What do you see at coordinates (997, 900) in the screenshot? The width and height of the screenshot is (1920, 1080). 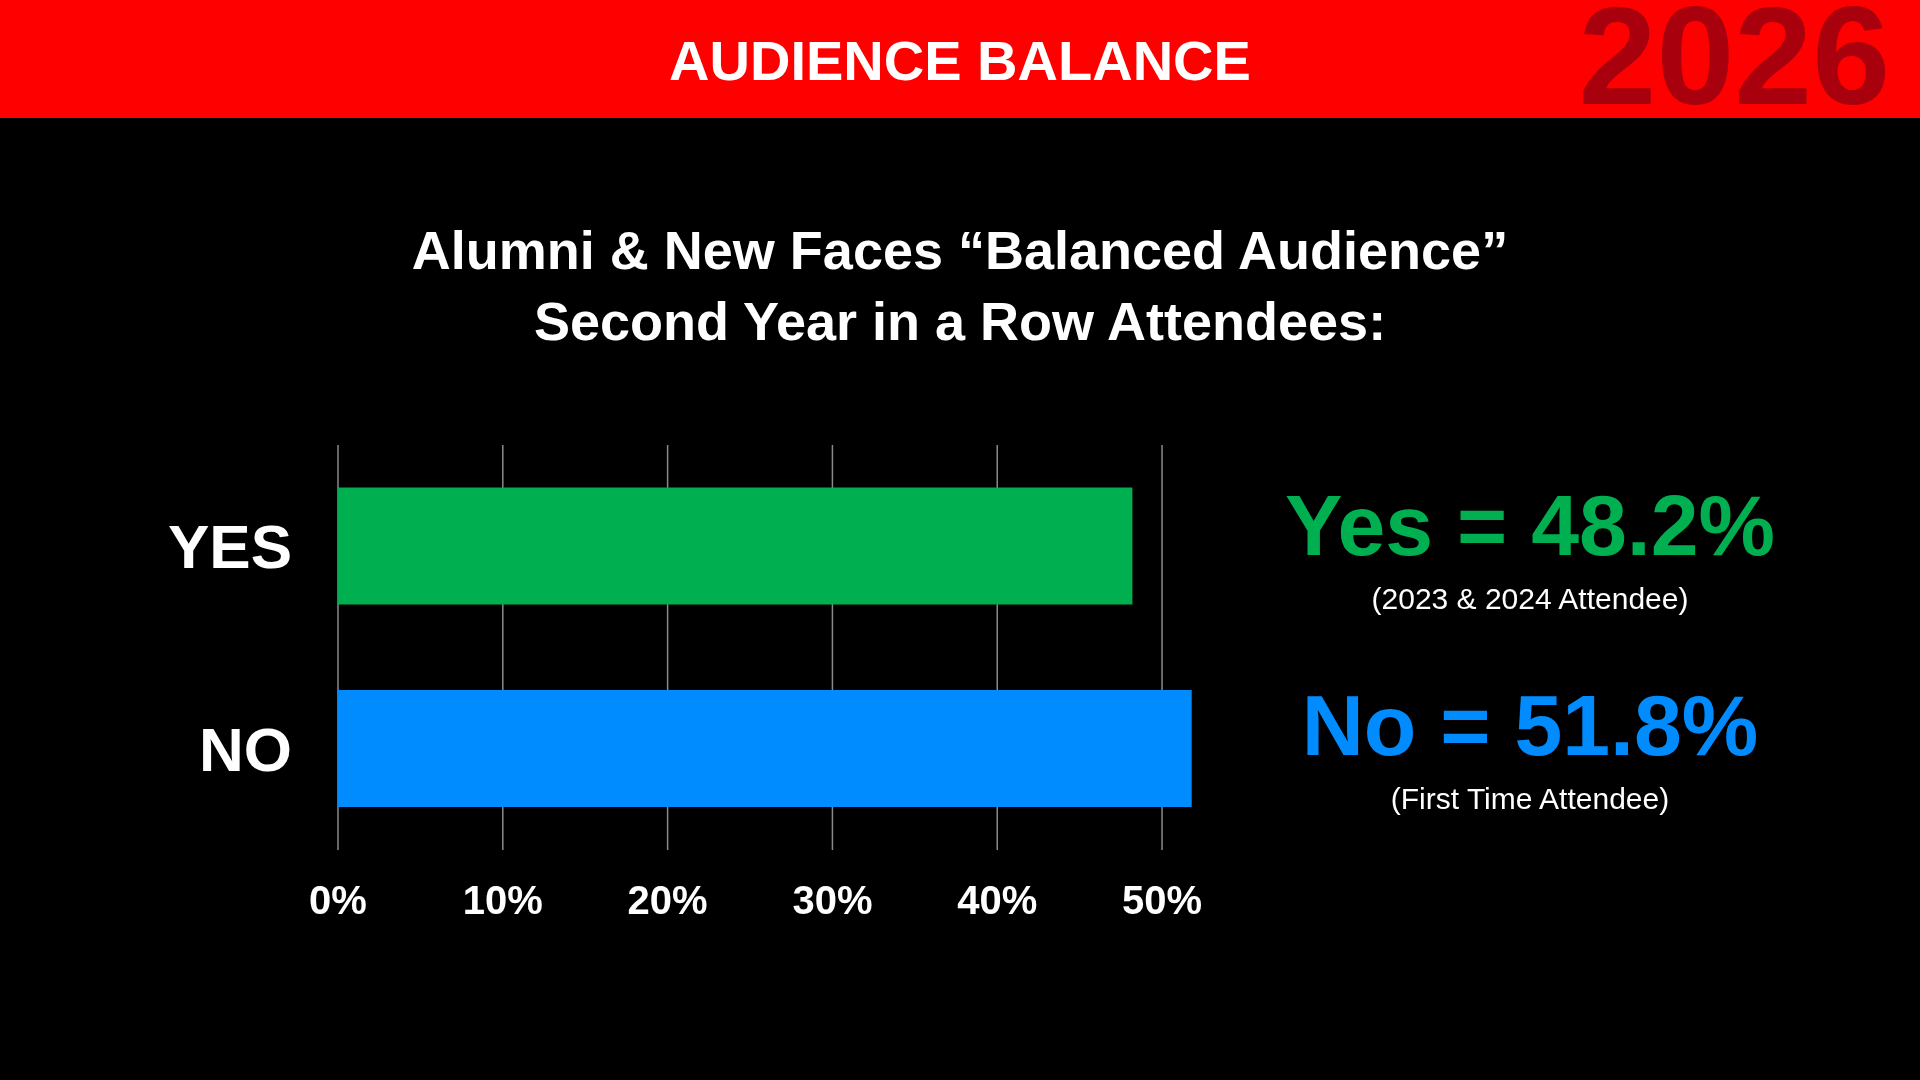 I see `x-tick-label: 40%` at bounding box center [997, 900].